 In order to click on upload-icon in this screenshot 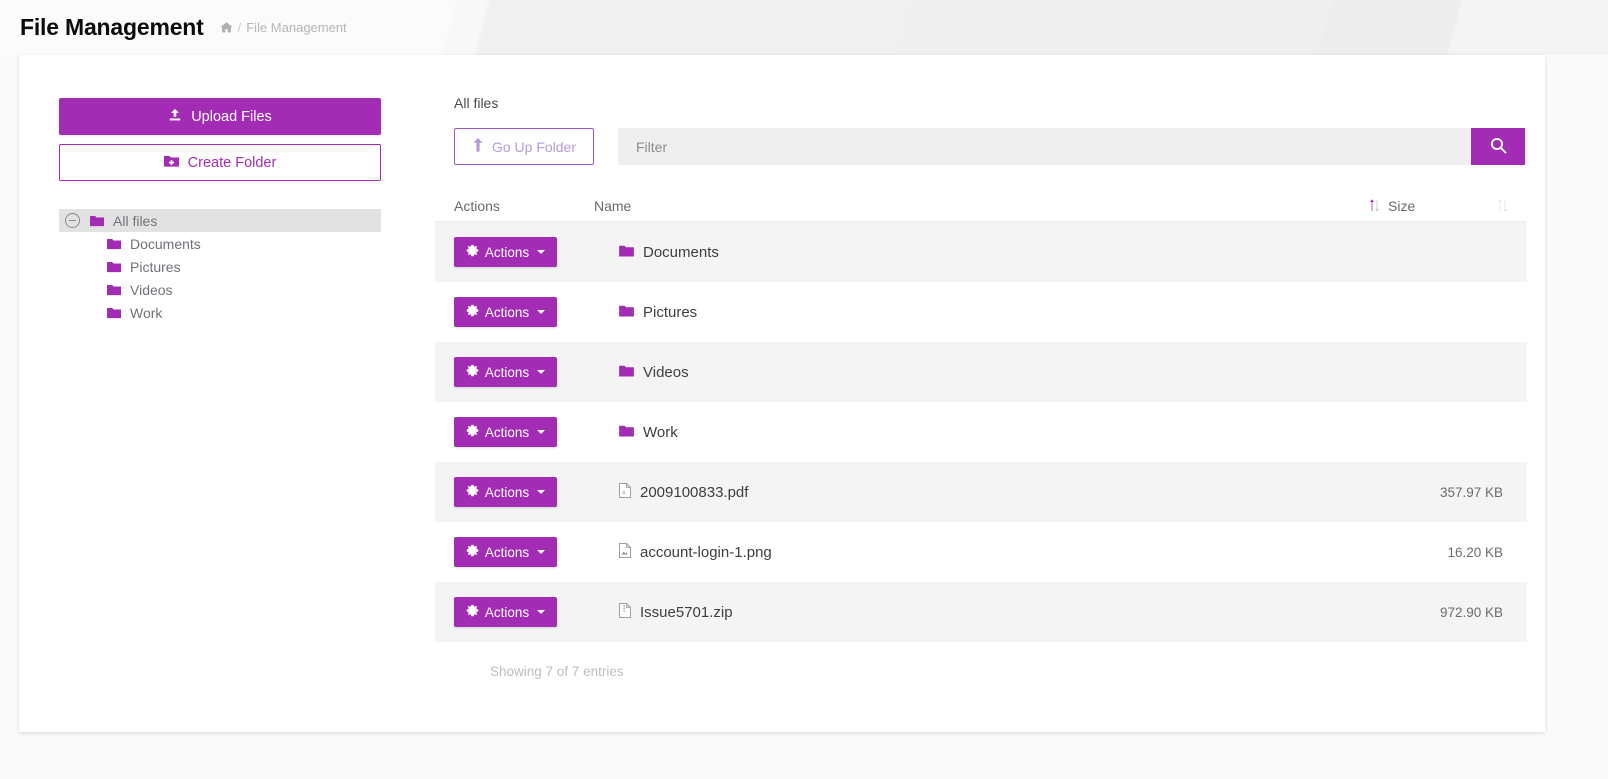, I will do `click(175, 117)`.